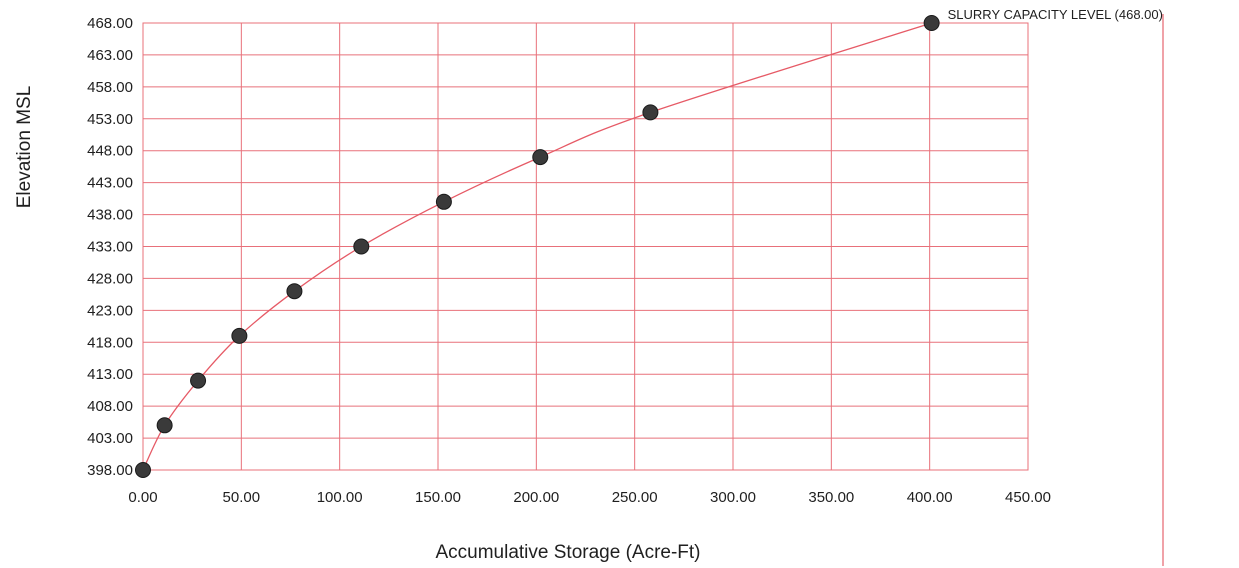 This screenshot has height=568, width=1239. What do you see at coordinates (110, 406) in the screenshot?
I see `y-tick-label: 408.00` at bounding box center [110, 406].